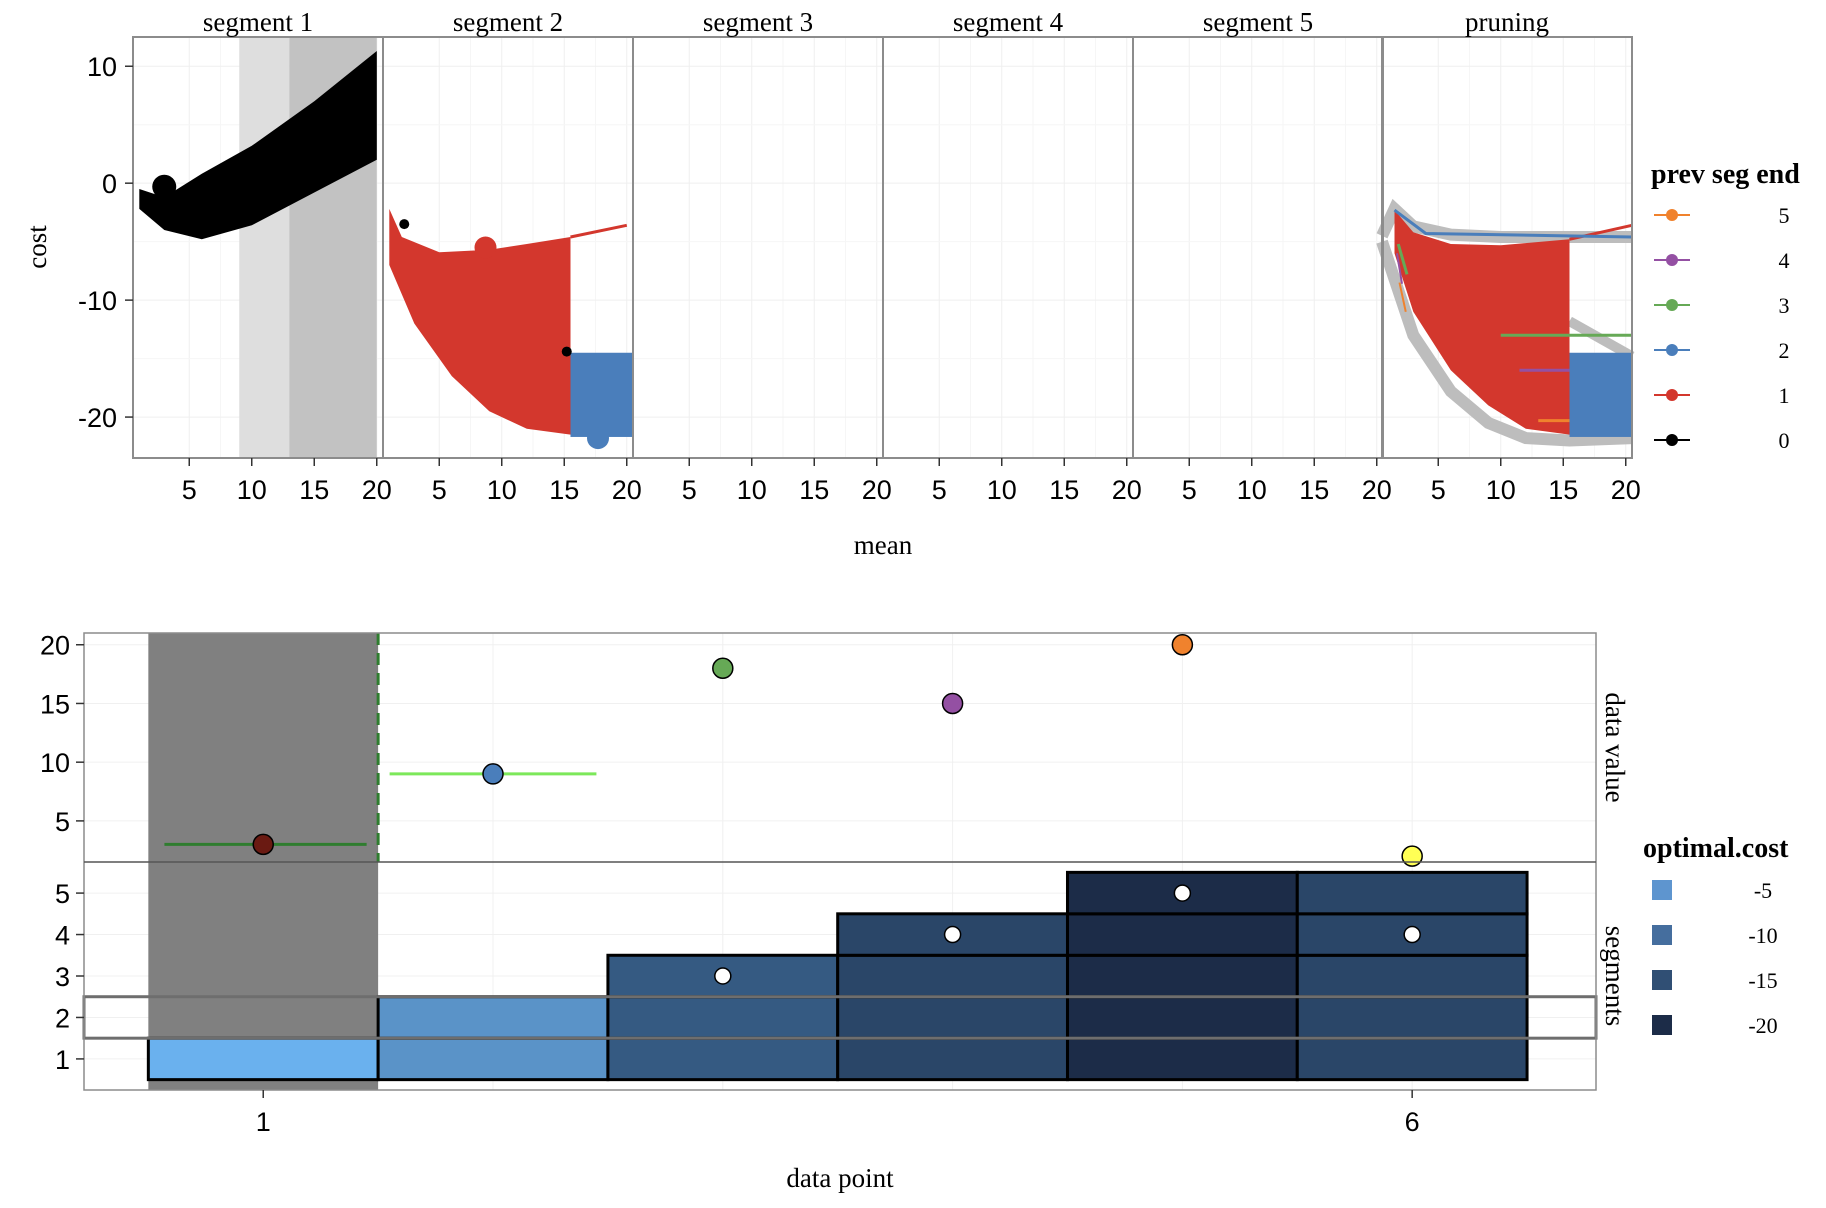 This screenshot has width=1826, height=1208. What do you see at coordinates (97, 418) in the screenshot?
I see `y-tick-label: -20` at bounding box center [97, 418].